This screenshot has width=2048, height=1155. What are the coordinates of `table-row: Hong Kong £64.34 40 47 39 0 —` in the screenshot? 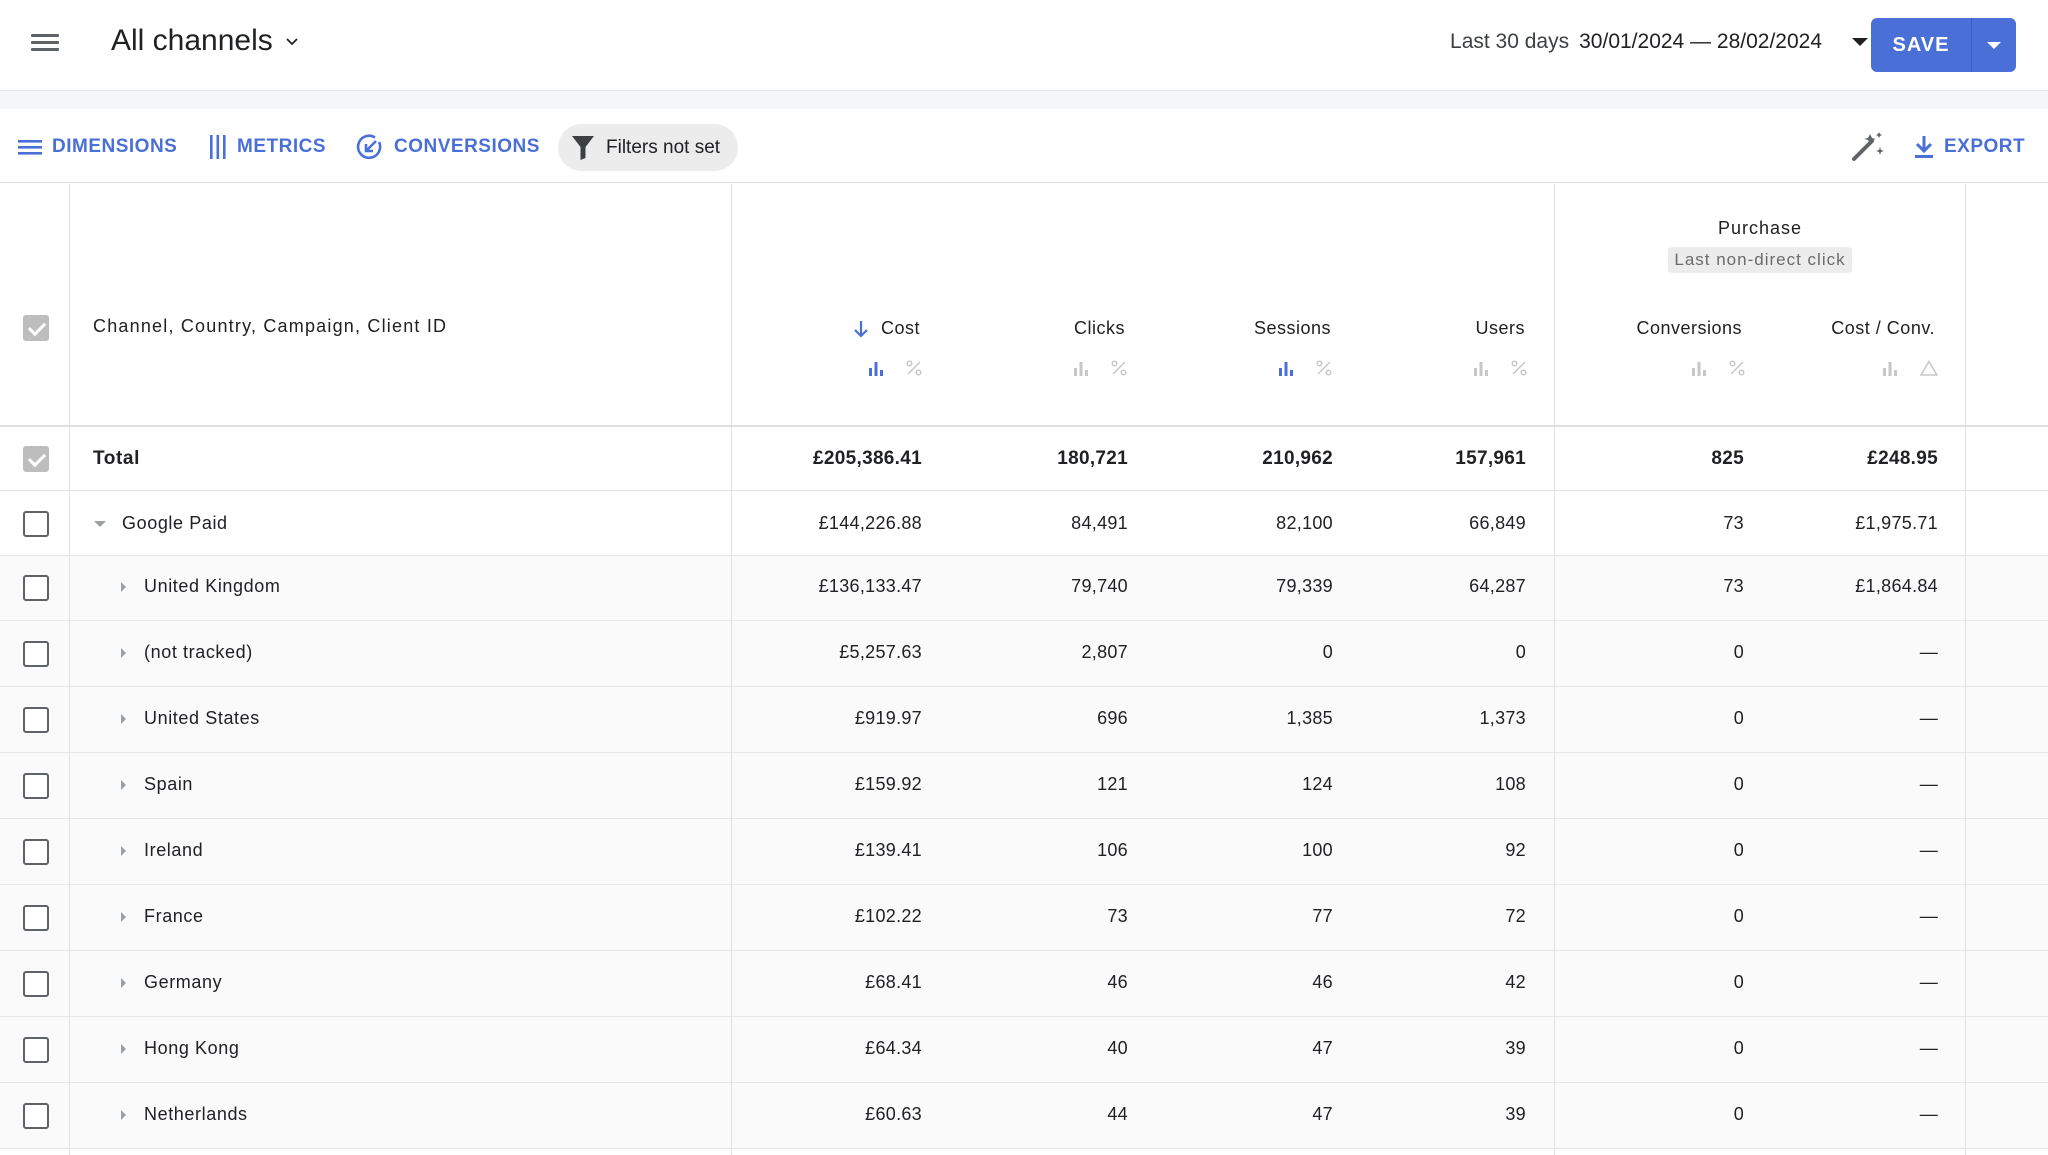 It's located at (1024, 1050).